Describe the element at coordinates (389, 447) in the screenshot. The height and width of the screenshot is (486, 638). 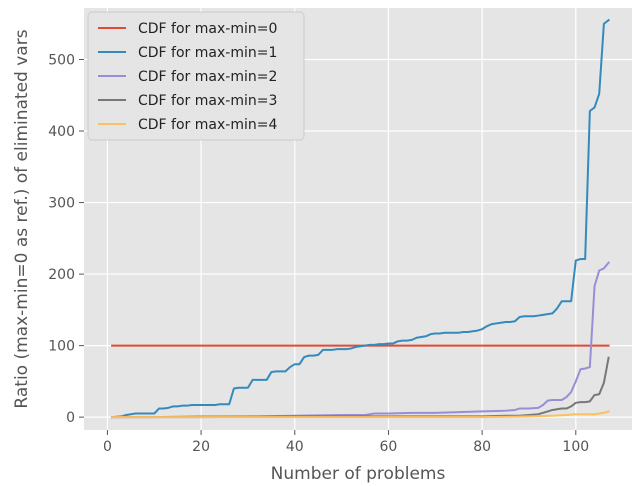
I see `x-tick-label: 60` at that location.